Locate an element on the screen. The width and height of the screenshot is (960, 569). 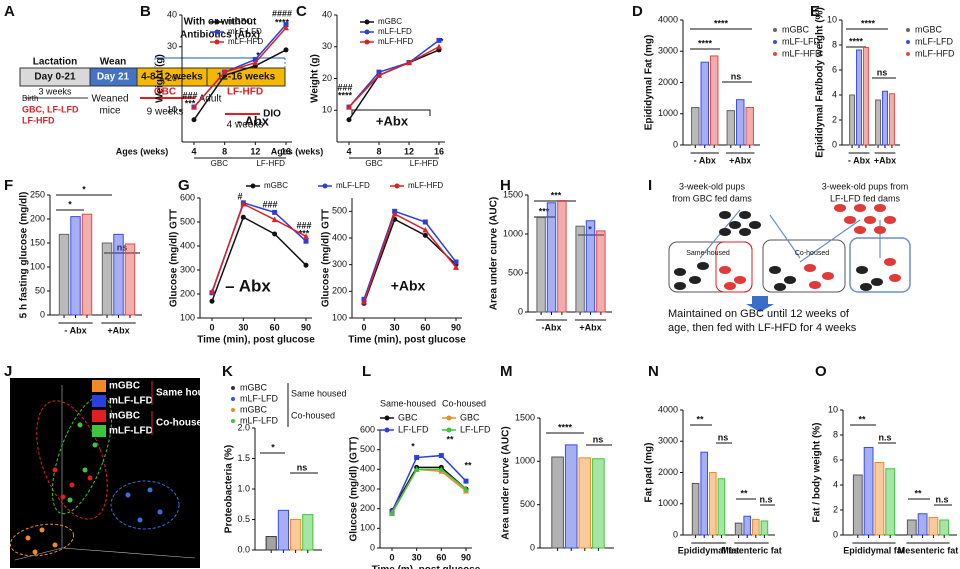
panel-label: O is located at coordinates (821, 371).